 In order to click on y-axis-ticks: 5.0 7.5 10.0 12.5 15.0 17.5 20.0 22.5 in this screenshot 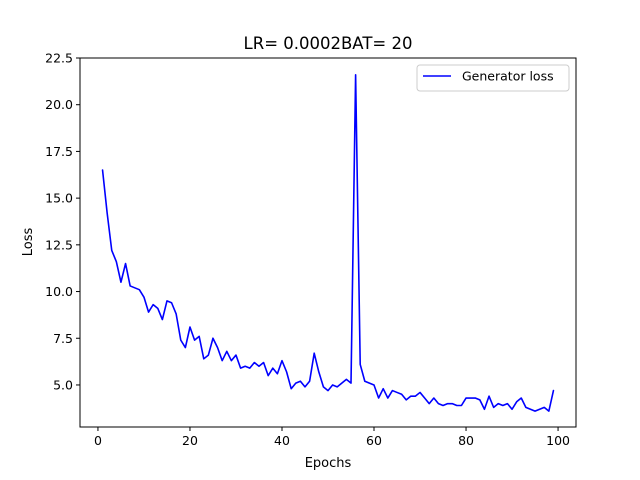, I will do `click(62, 221)`.